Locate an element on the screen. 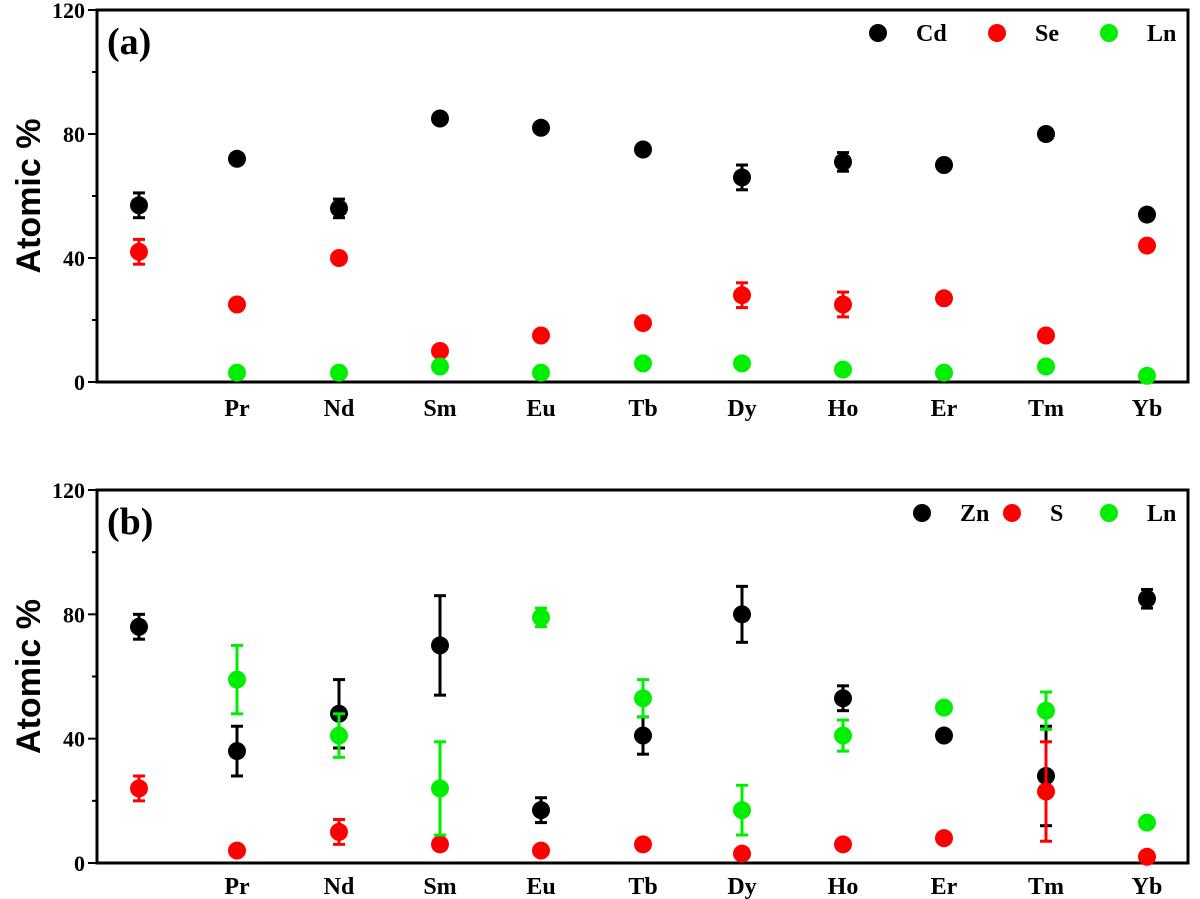 This screenshot has width=1200, height=899. series-s is located at coordinates (643, 803).